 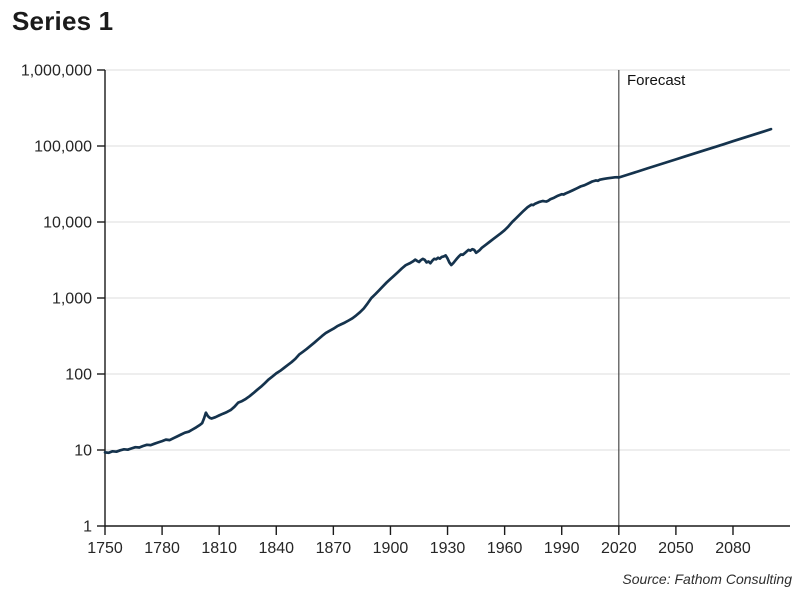 I want to click on x-tick-label: 1750, so click(x=105, y=548).